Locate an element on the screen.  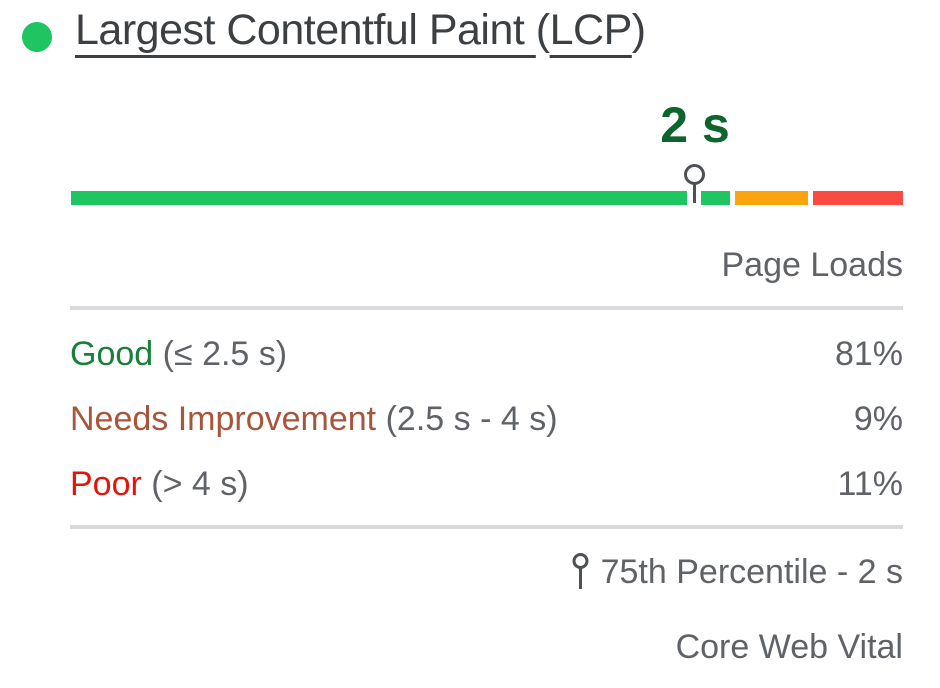
paren-open: ( is located at coordinates (542, 30).